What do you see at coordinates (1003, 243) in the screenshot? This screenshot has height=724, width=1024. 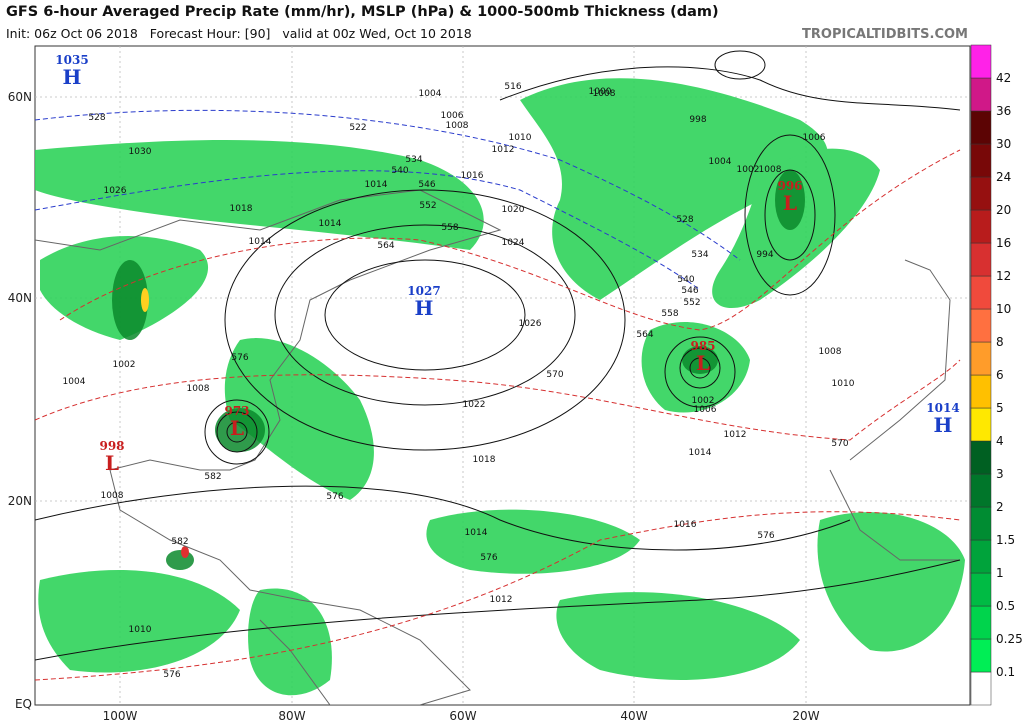 I see `colorbar-label: 16` at bounding box center [1003, 243].